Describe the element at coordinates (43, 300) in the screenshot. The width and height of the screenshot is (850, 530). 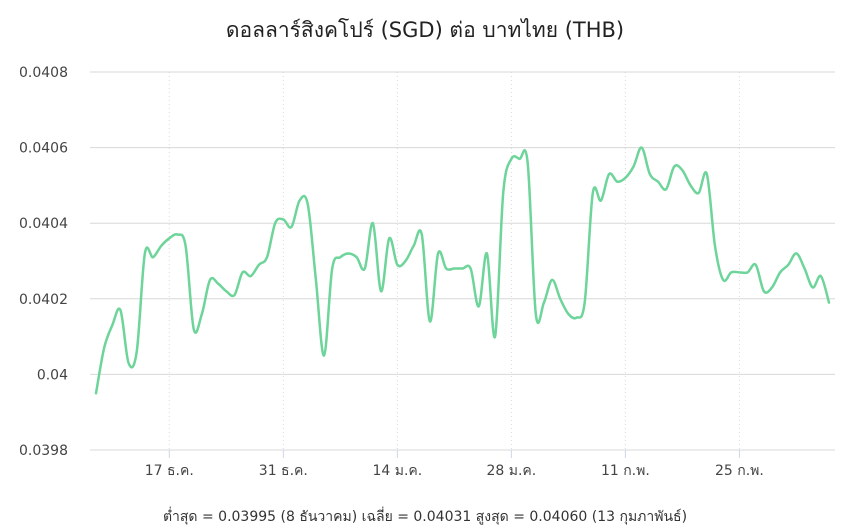
I see `y-tick-label: 0.0402` at that location.